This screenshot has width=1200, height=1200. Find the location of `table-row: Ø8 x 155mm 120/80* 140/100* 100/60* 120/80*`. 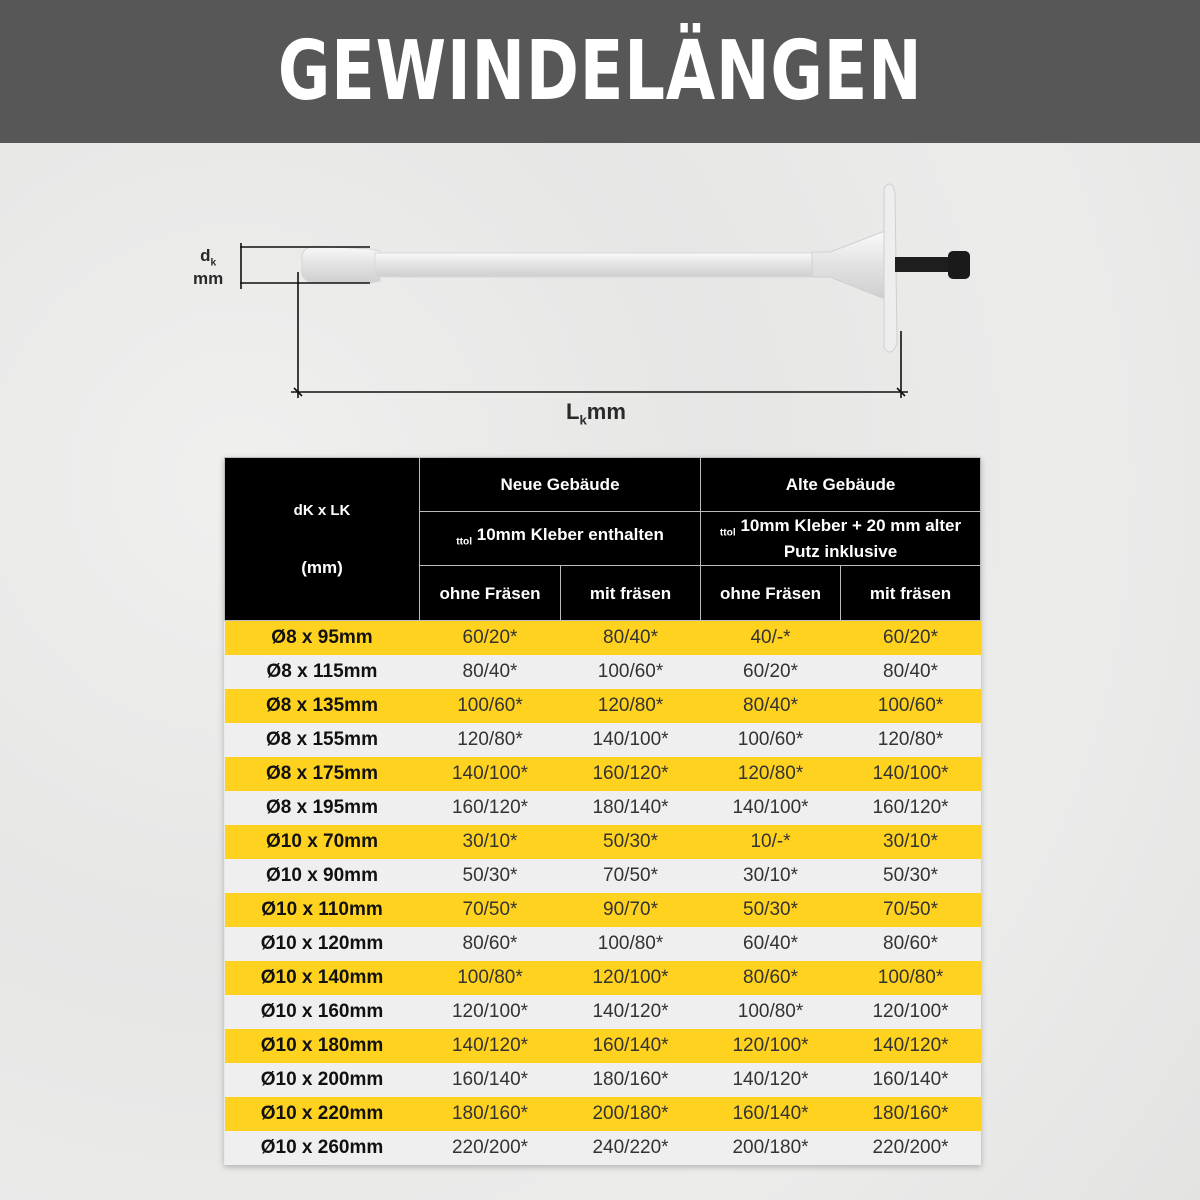

table-row: Ø8 x 155mm 120/80* 140/100* 100/60* 120/80* is located at coordinates (602, 740).